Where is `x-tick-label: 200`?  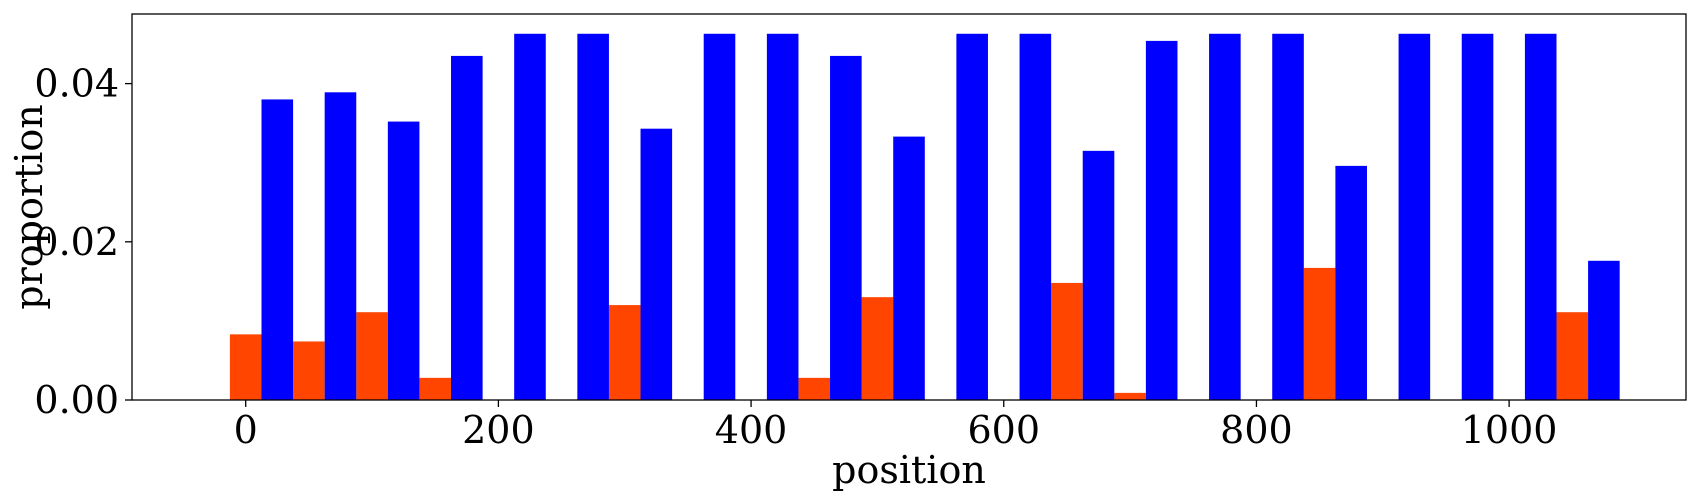 x-tick-label: 200 is located at coordinates (498, 430).